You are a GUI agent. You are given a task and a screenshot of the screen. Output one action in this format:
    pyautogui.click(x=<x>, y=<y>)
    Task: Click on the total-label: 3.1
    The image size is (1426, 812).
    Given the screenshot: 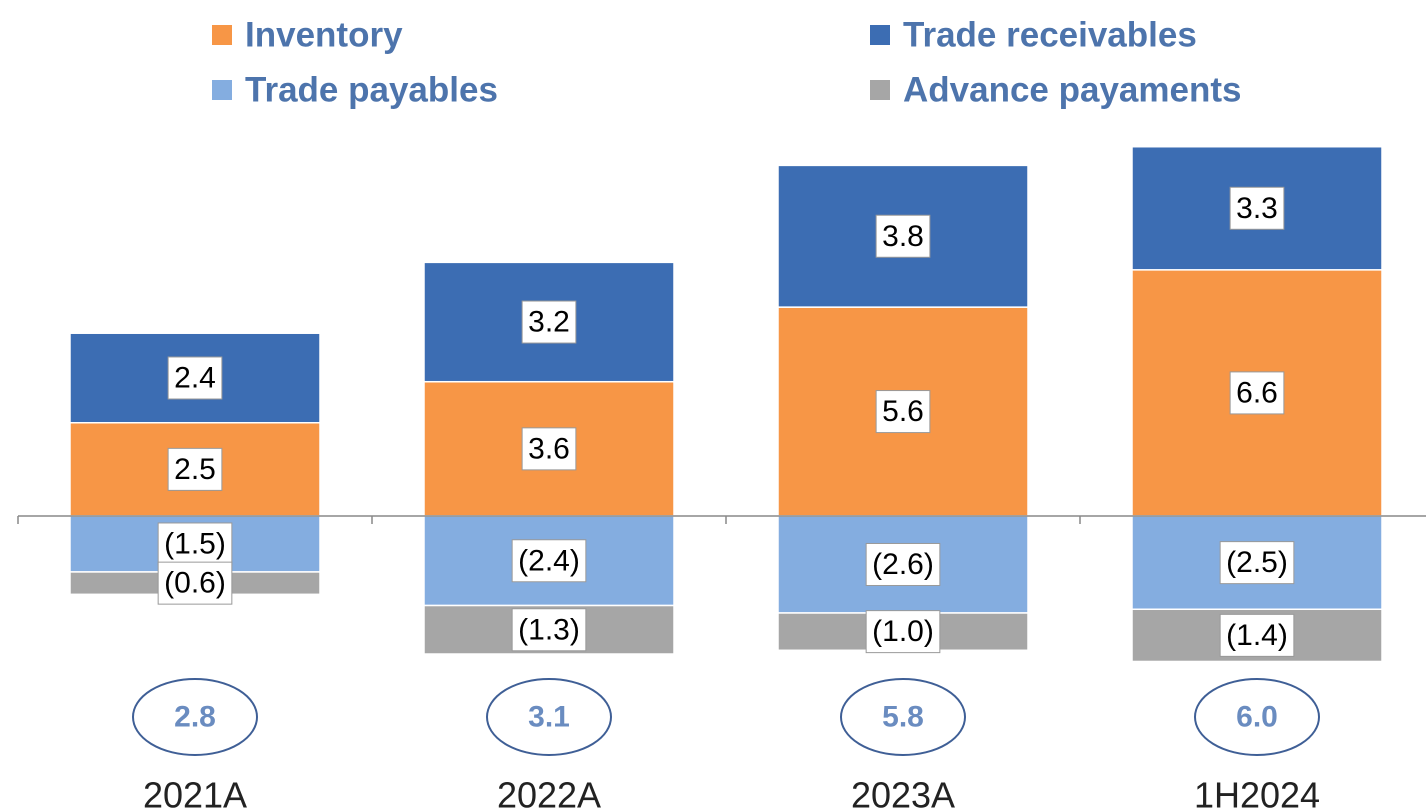 What is the action you would take?
    pyautogui.click(x=549, y=717)
    